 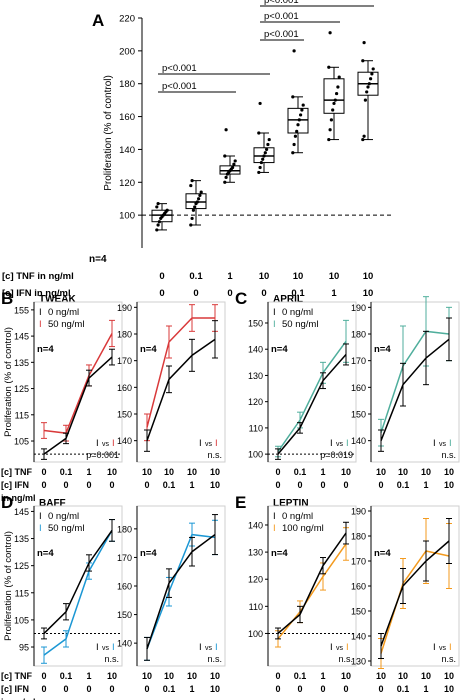 I want to click on row-label: [c] IFN in ng/ml, so click(x=36, y=293).